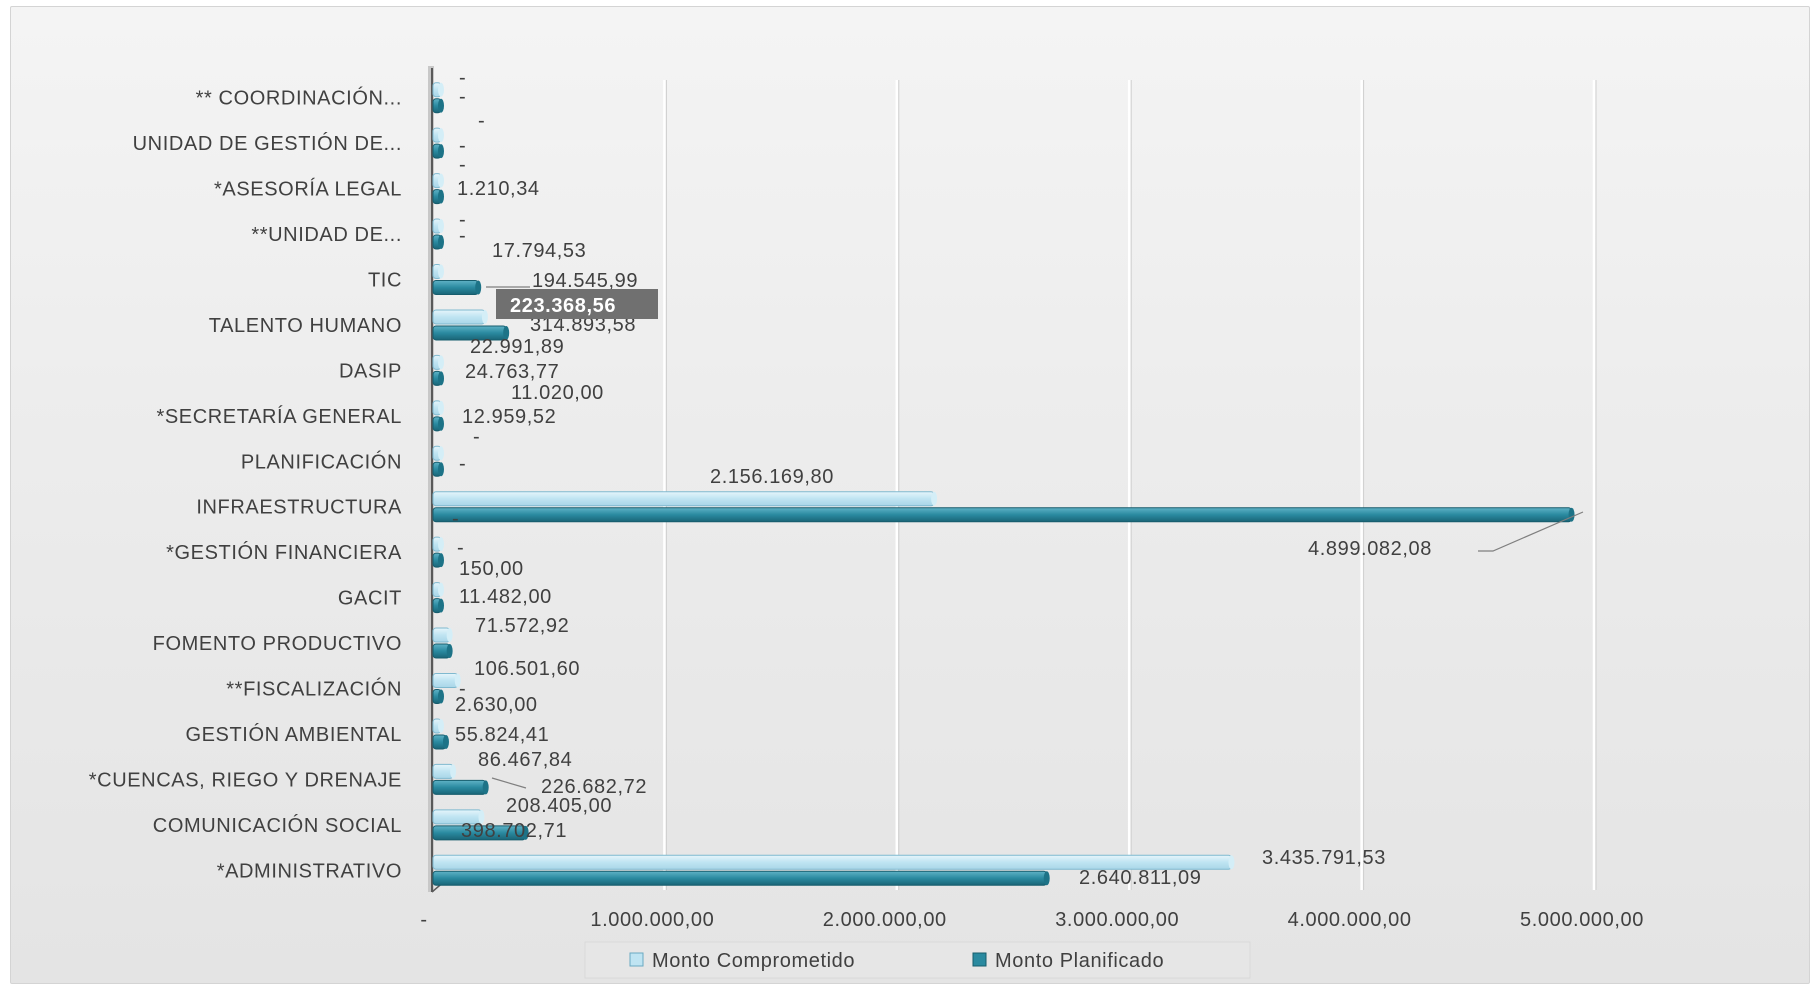  I want to click on legend-box, so click(917, 960).